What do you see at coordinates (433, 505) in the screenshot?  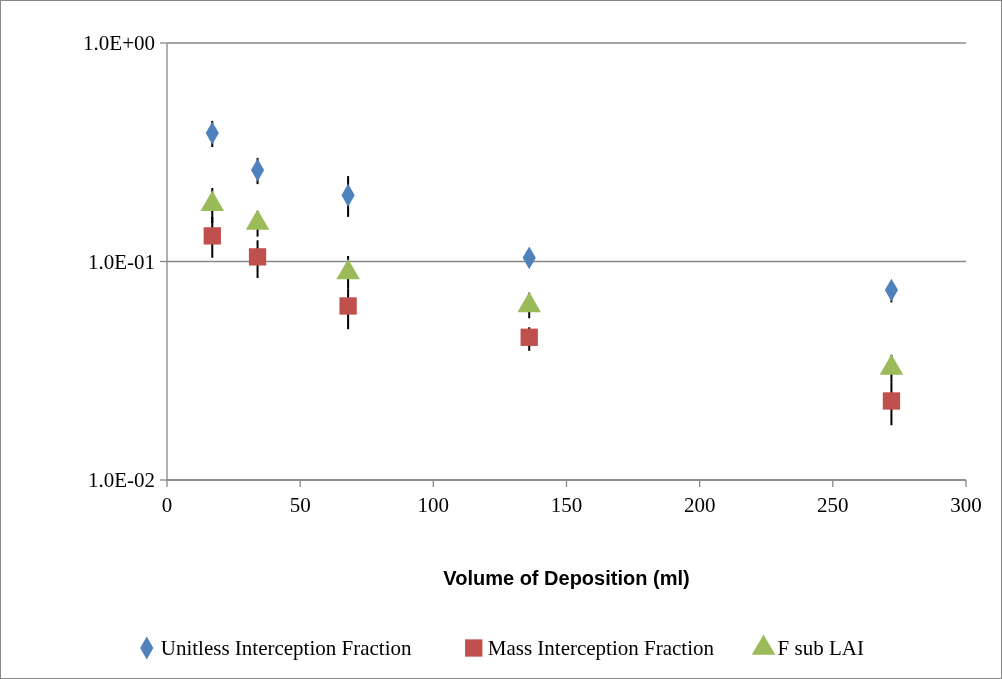 I see `x-tick-label: 100` at bounding box center [433, 505].